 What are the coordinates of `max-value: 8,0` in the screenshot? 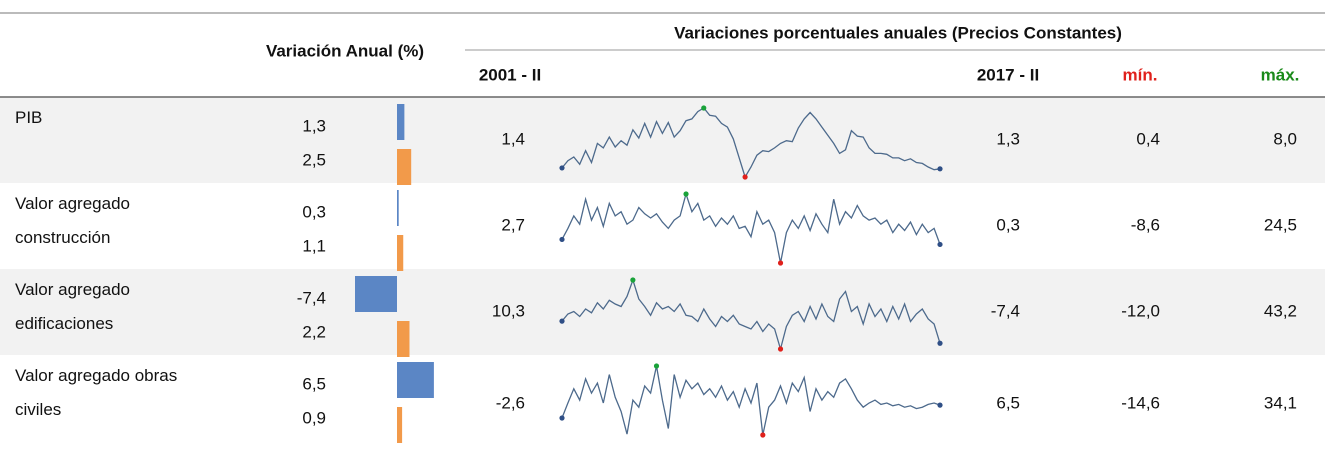 It's located at (1285, 138).